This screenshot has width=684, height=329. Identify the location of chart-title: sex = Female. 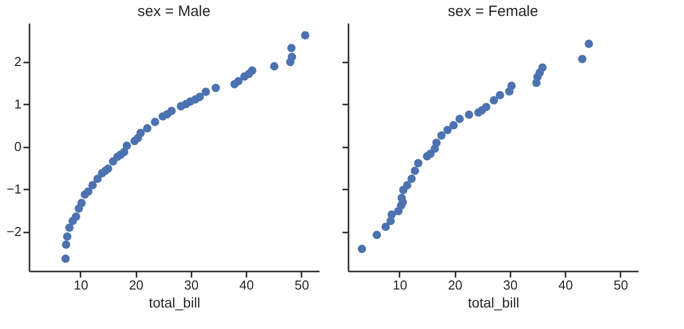
(493, 11).